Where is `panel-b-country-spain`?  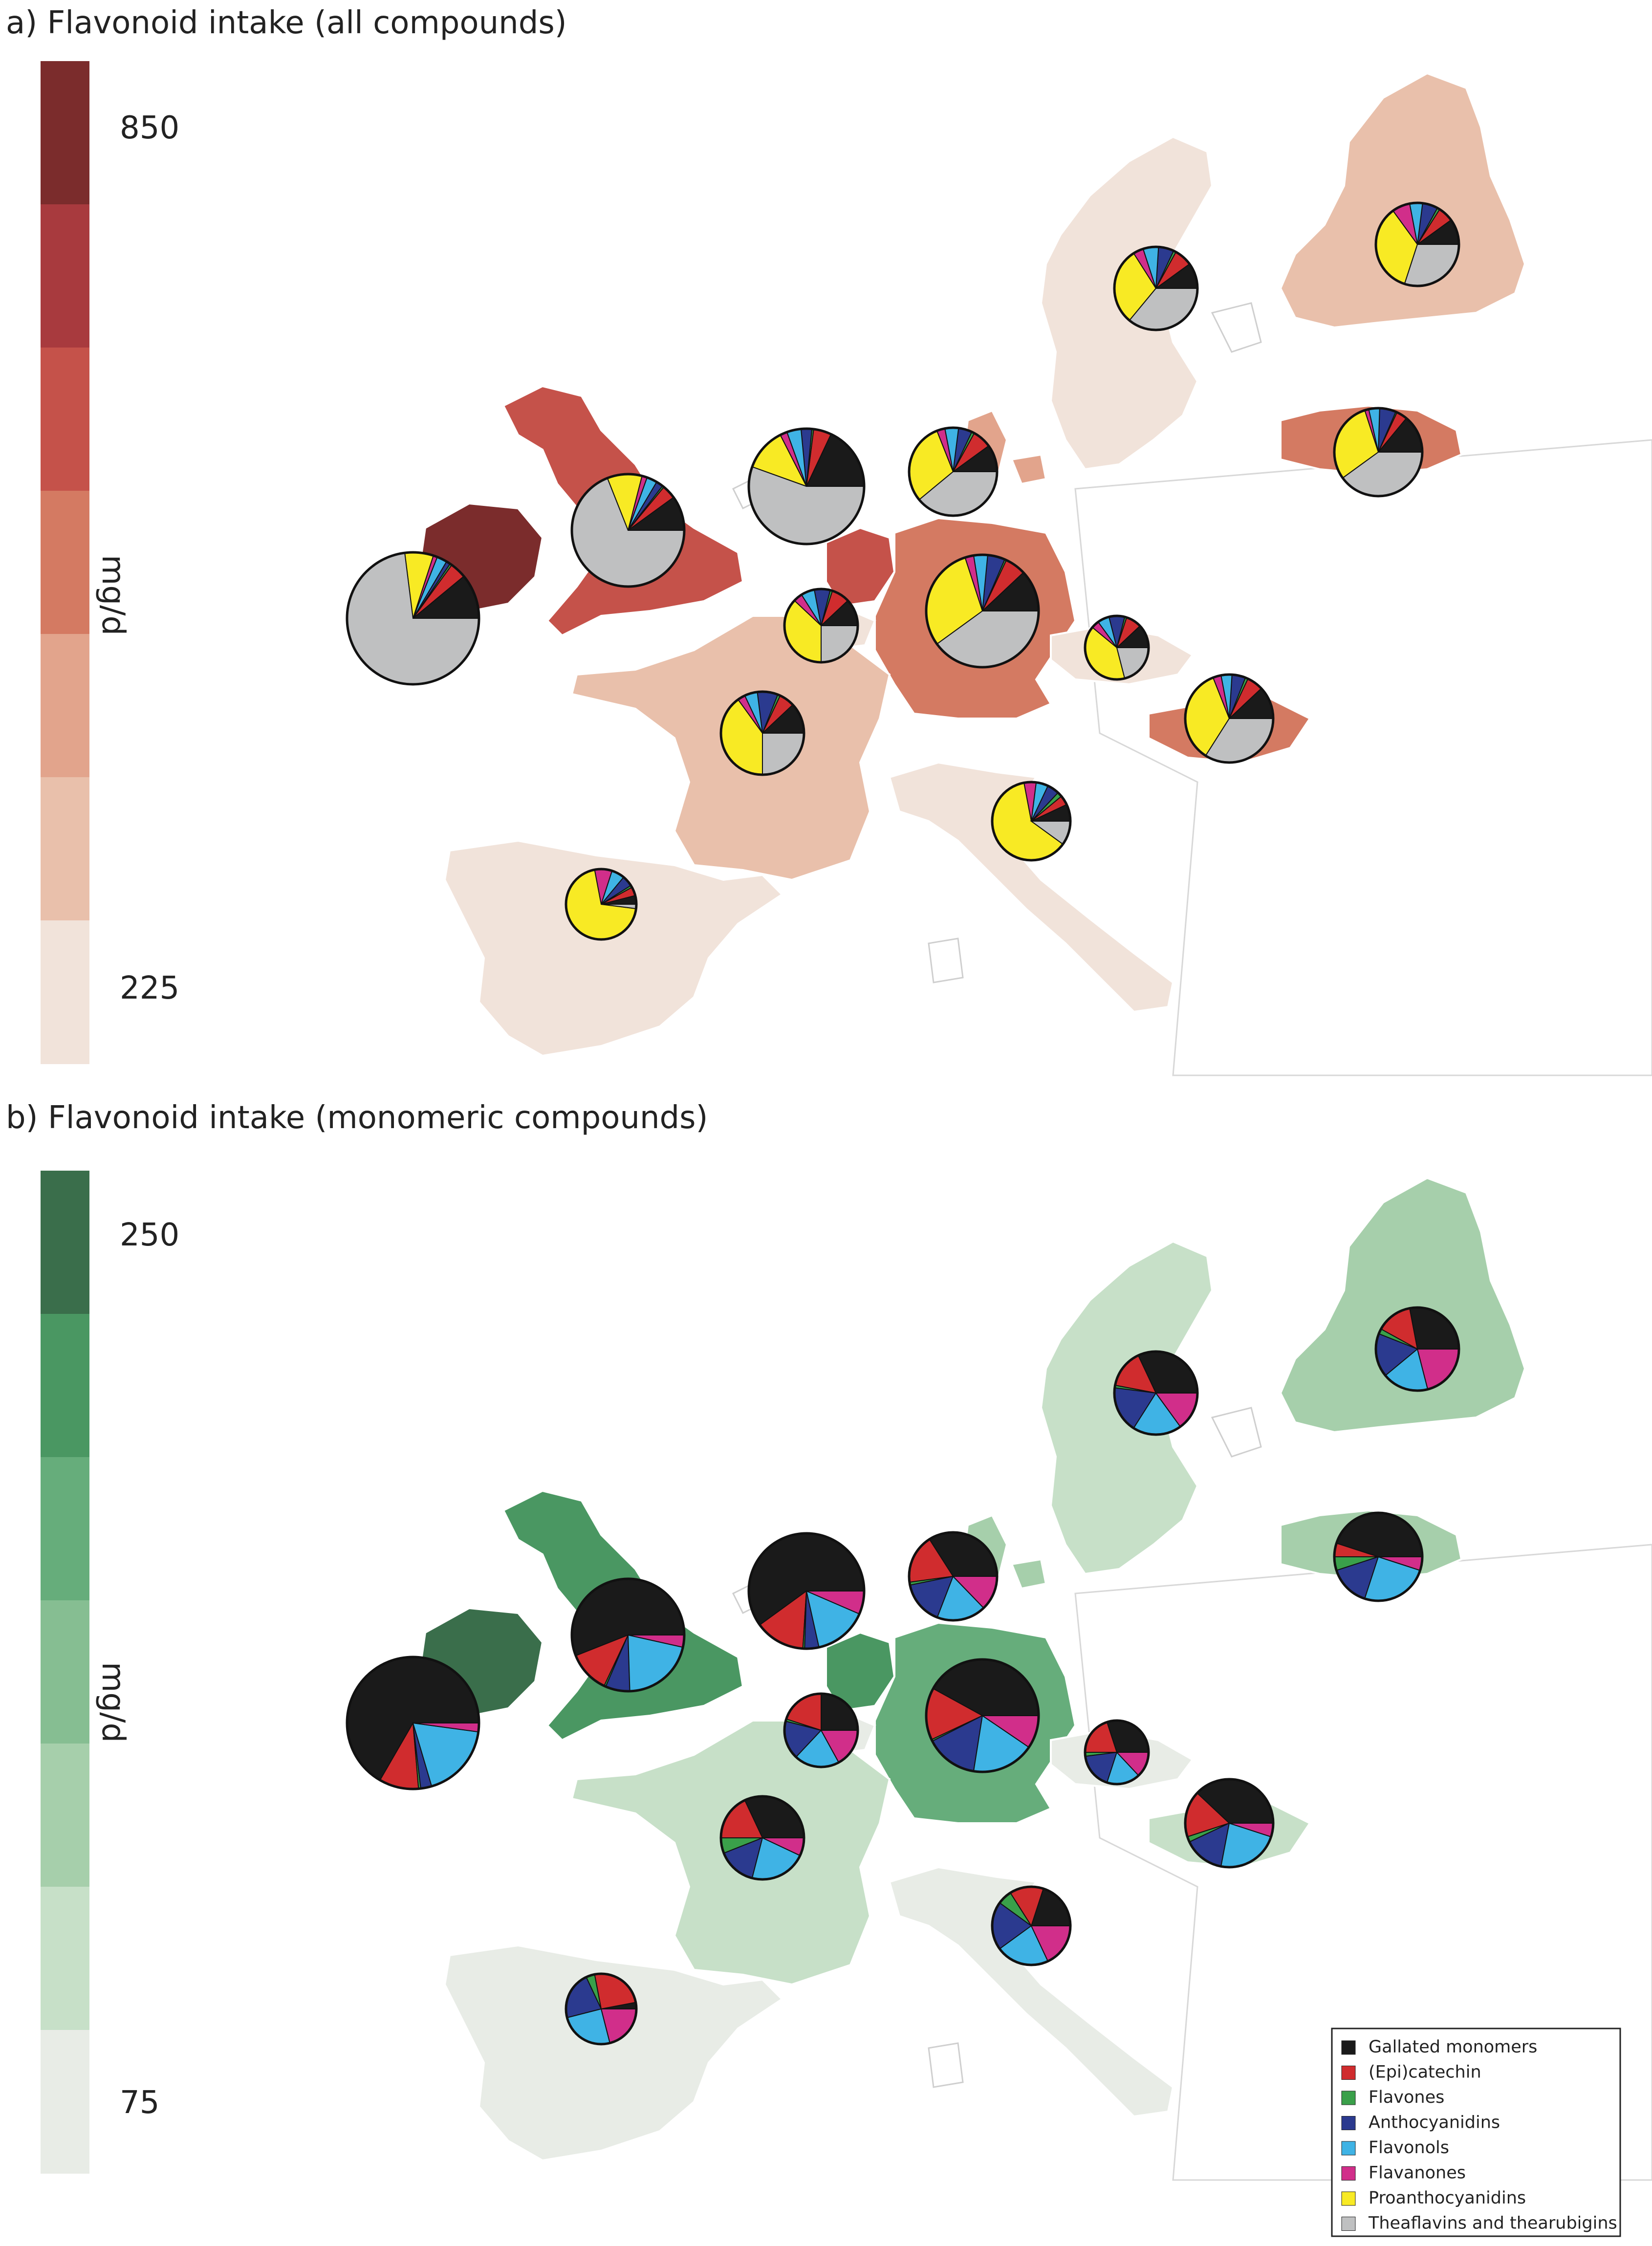
panel-b-country-spain is located at coordinates (613, 2053).